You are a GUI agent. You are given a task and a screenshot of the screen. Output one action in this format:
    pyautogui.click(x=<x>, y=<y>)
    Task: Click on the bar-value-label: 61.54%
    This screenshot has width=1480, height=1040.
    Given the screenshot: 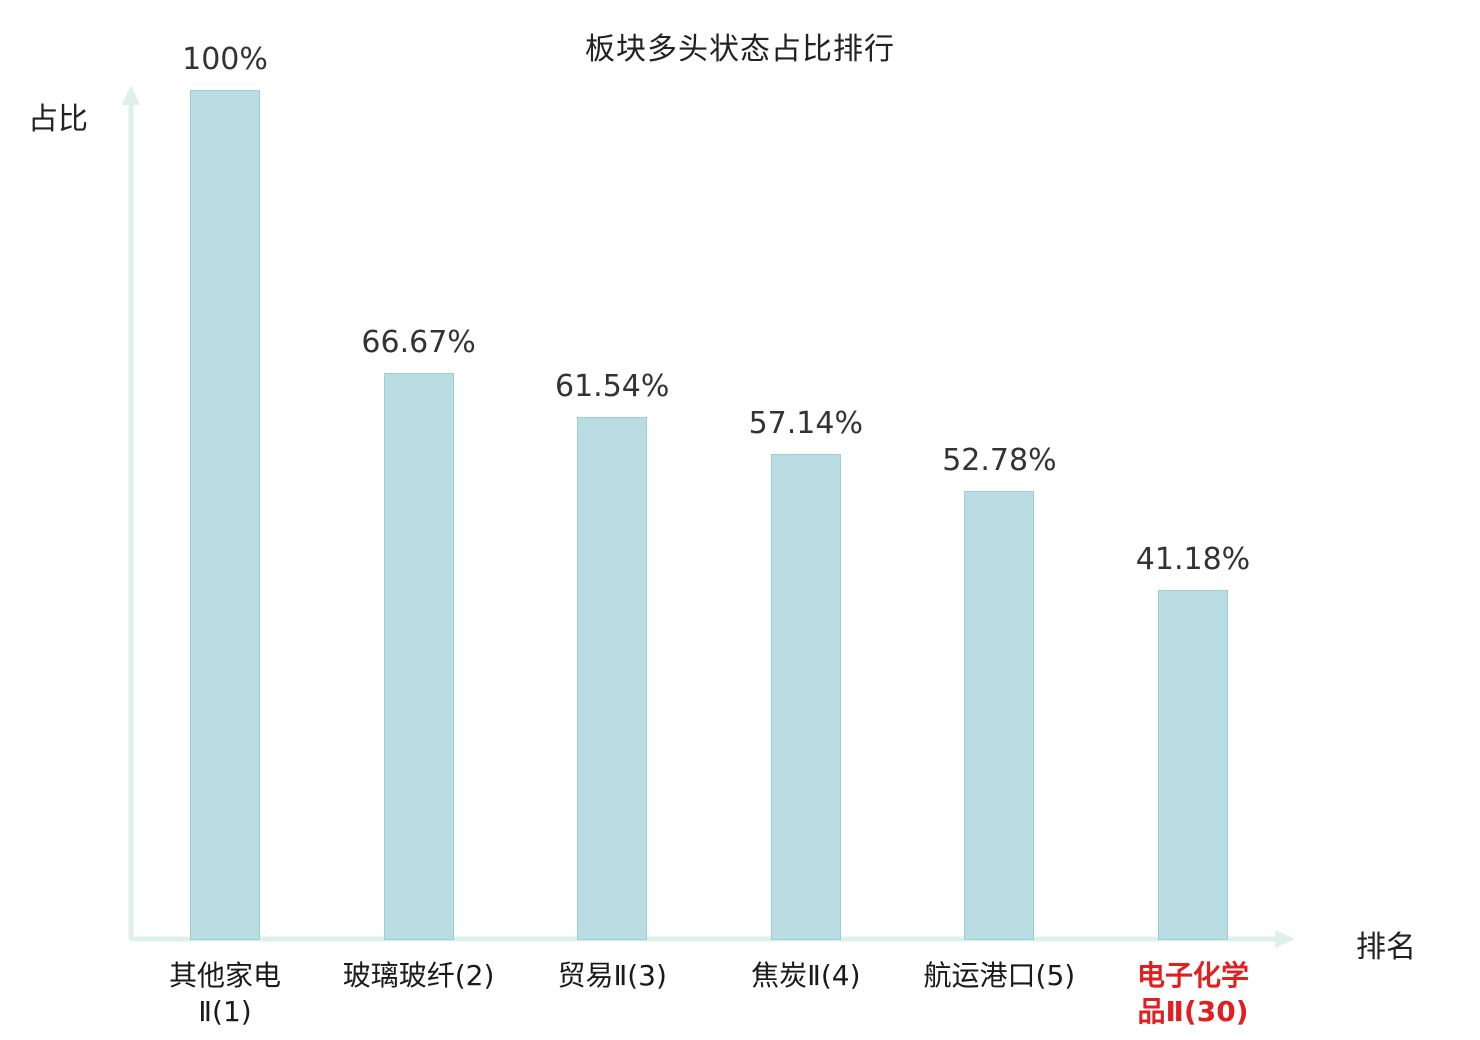 What is the action you would take?
    pyautogui.click(x=612, y=386)
    